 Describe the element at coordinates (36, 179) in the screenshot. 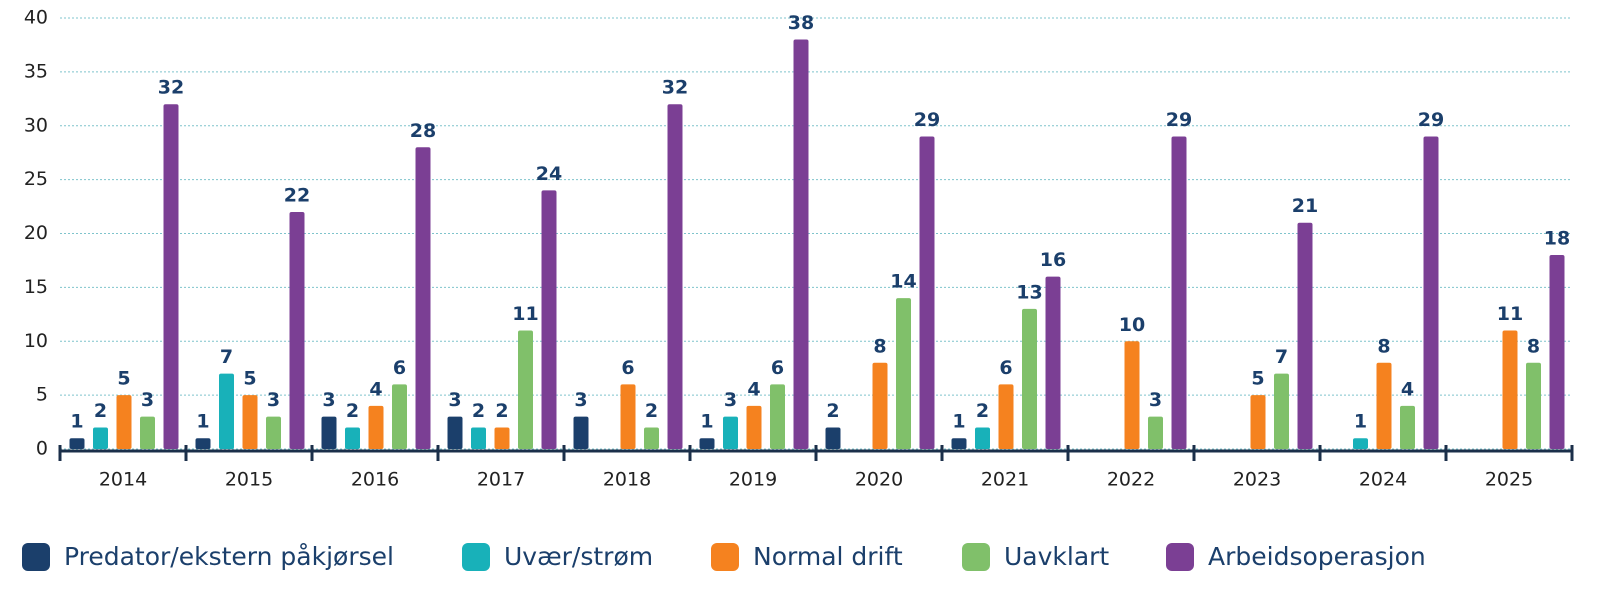

I see `y-tick-label: 25` at that location.